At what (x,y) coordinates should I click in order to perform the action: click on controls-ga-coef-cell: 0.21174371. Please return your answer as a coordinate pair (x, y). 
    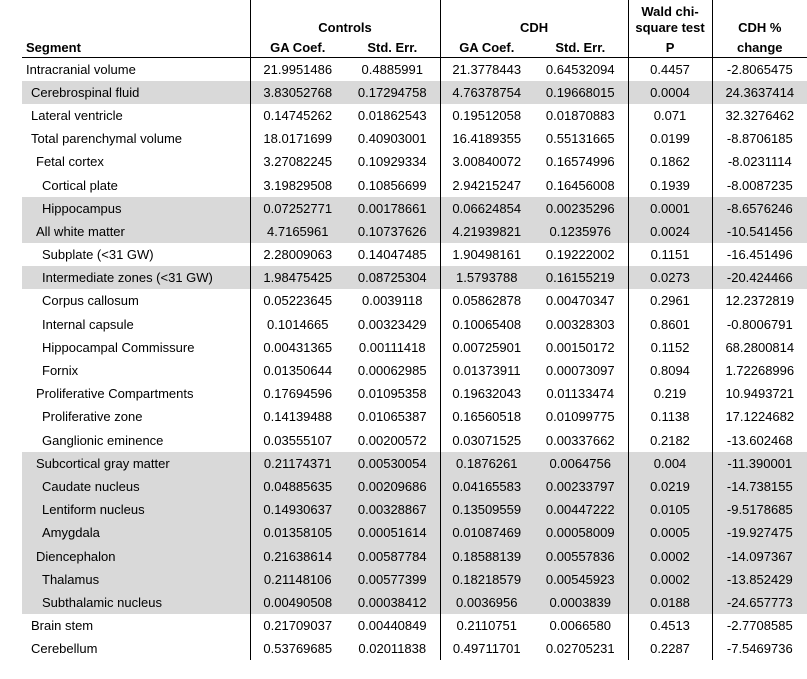
    Looking at the image, I should click on (297, 463).